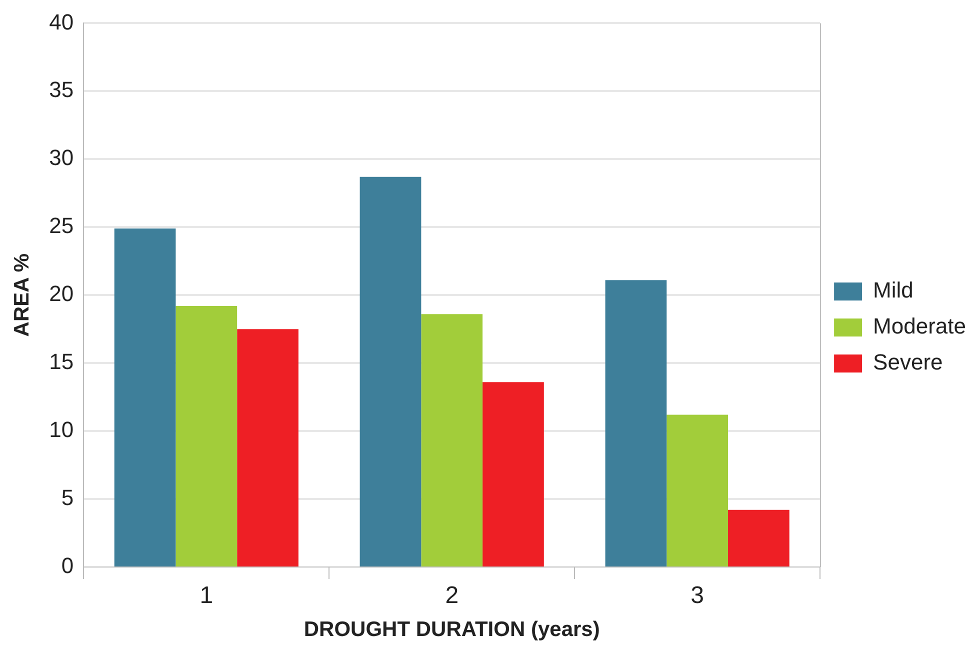  What do you see at coordinates (908, 362) in the screenshot?
I see `legend-label: Severe` at bounding box center [908, 362].